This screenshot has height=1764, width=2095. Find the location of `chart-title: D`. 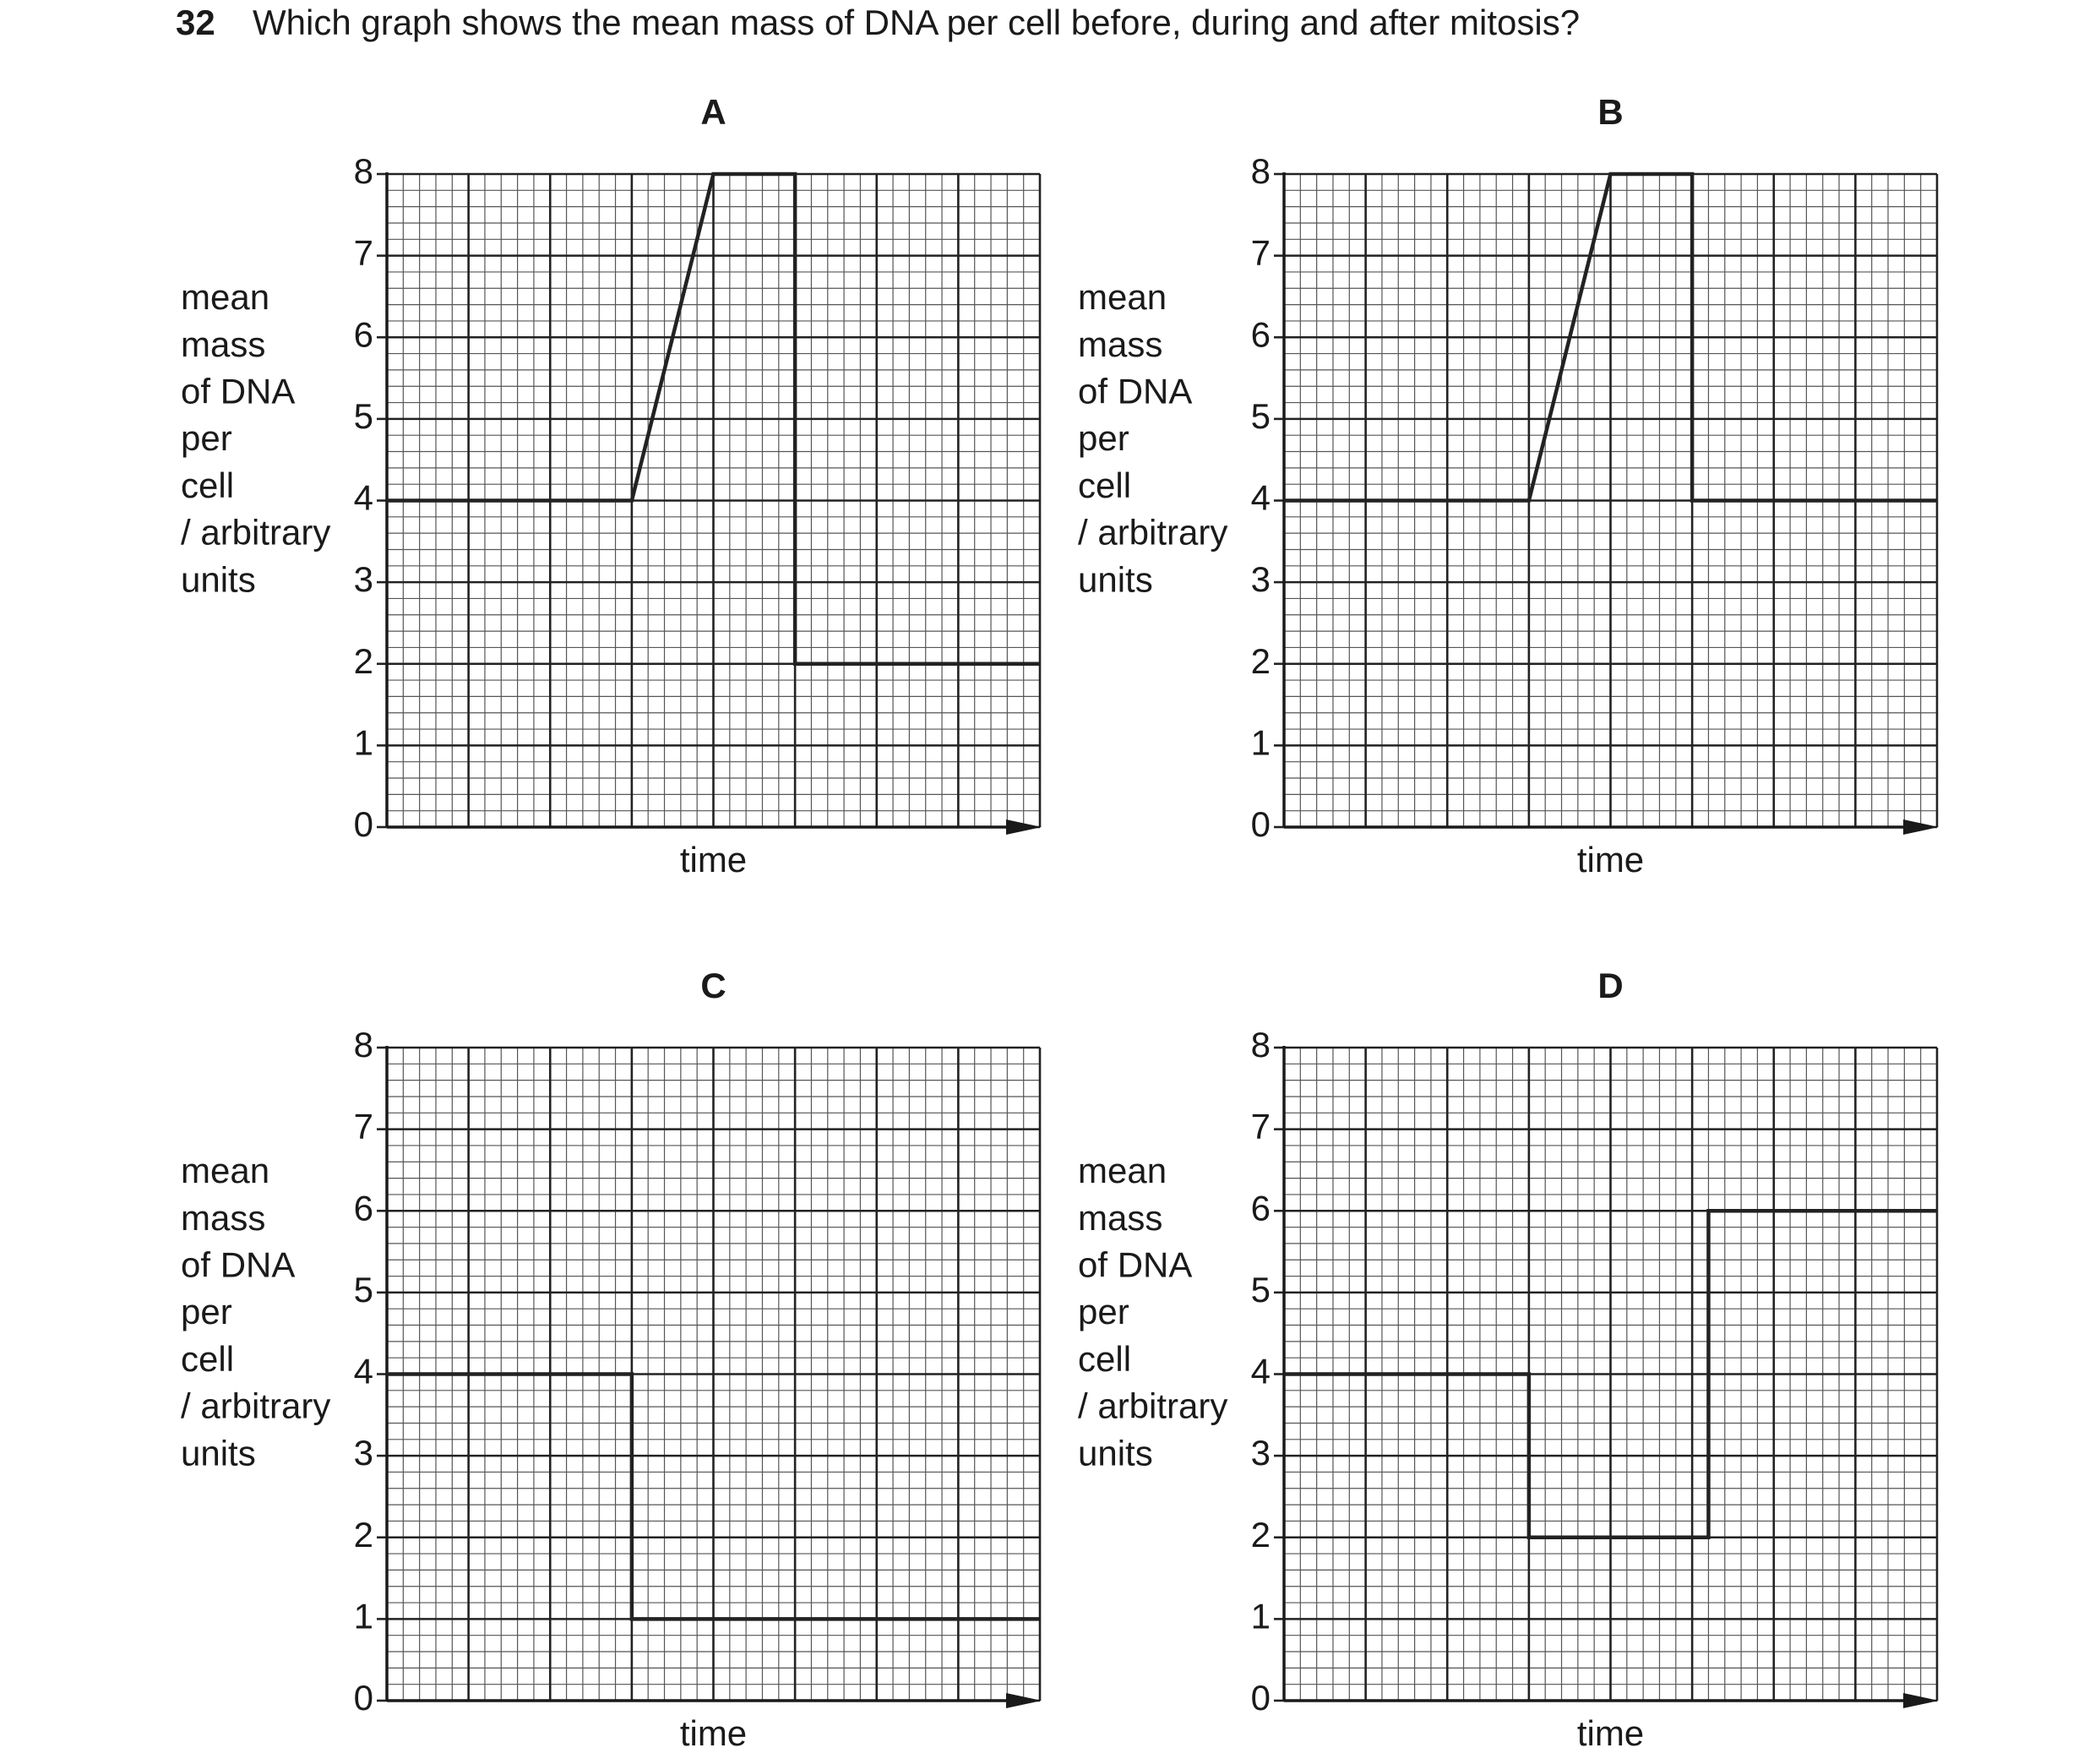

chart-title: D is located at coordinates (1610, 985).